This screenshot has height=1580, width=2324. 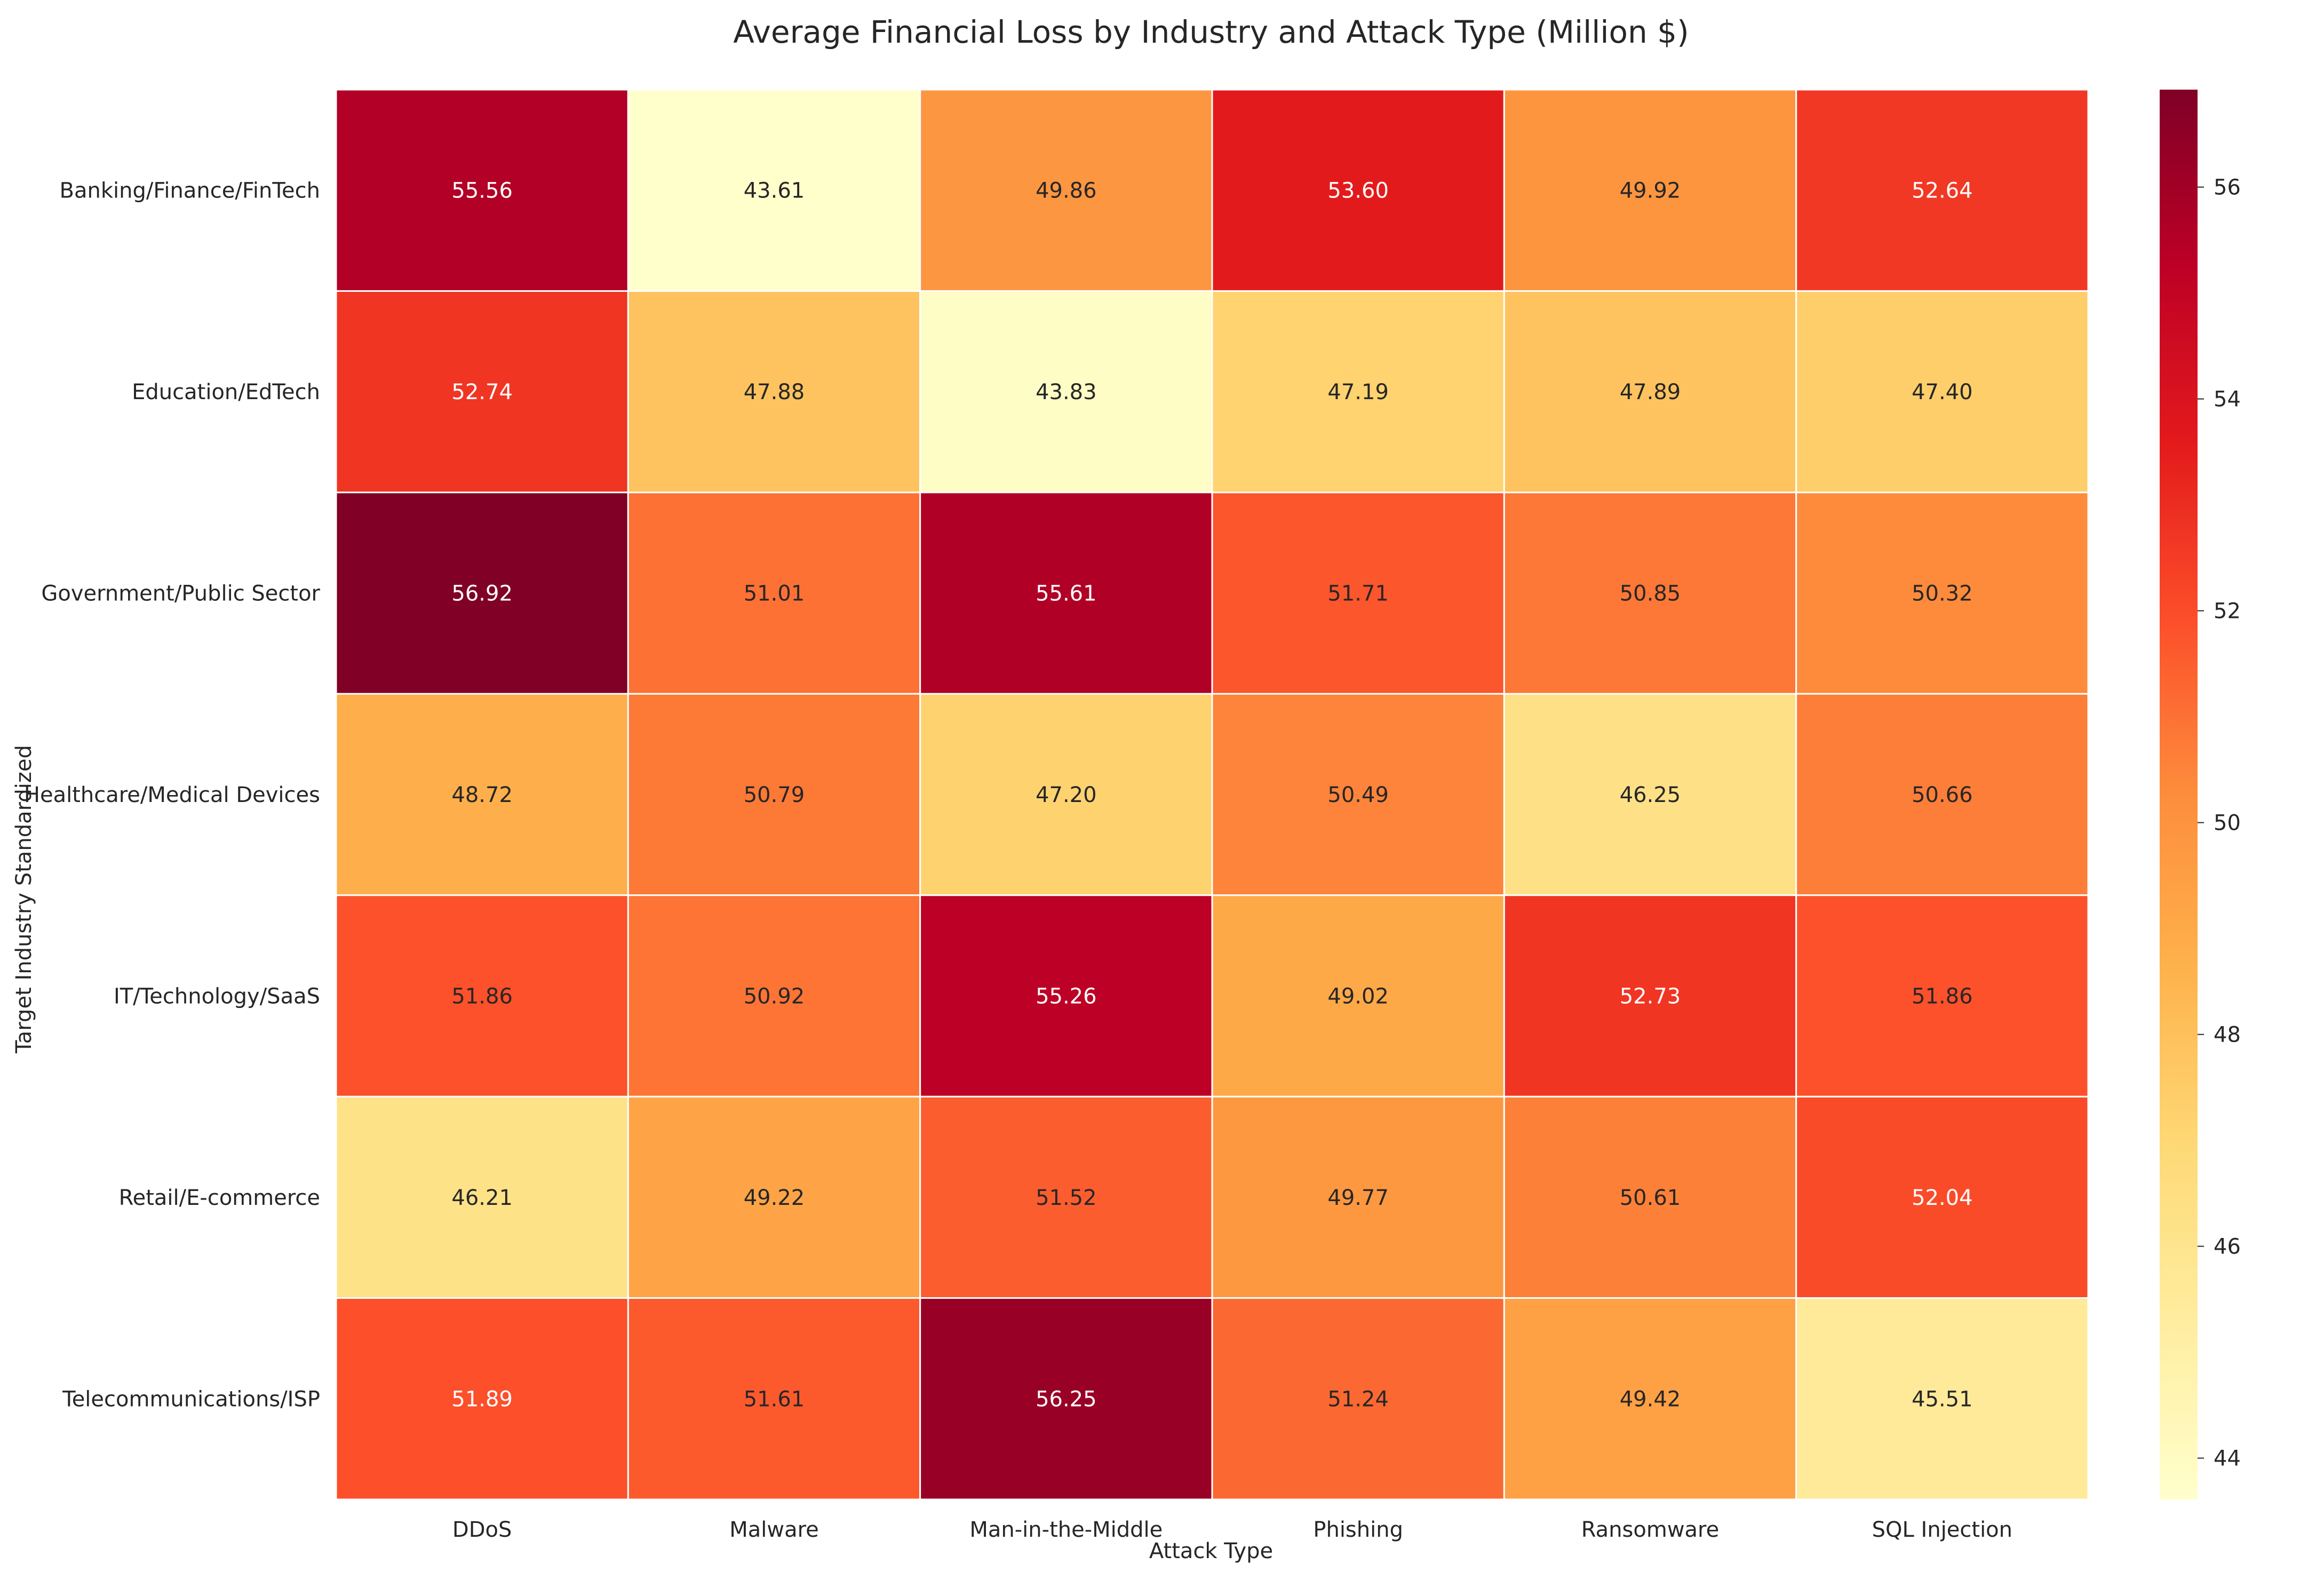 What do you see at coordinates (1066, 392) in the screenshot?
I see `cell-value-label: 43.83` at bounding box center [1066, 392].